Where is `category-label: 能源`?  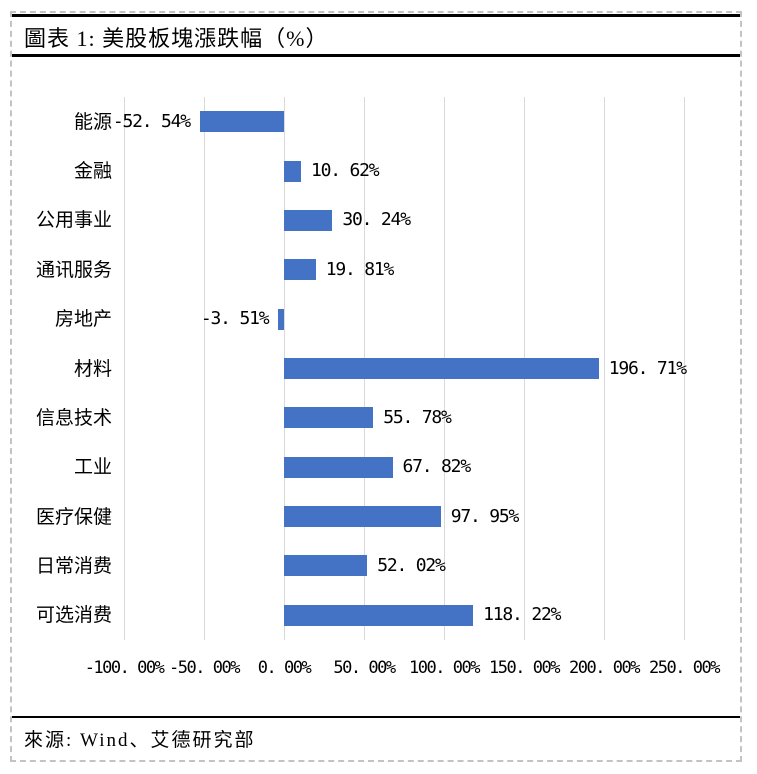 category-label: 能源 is located at coordinates (92, 121).